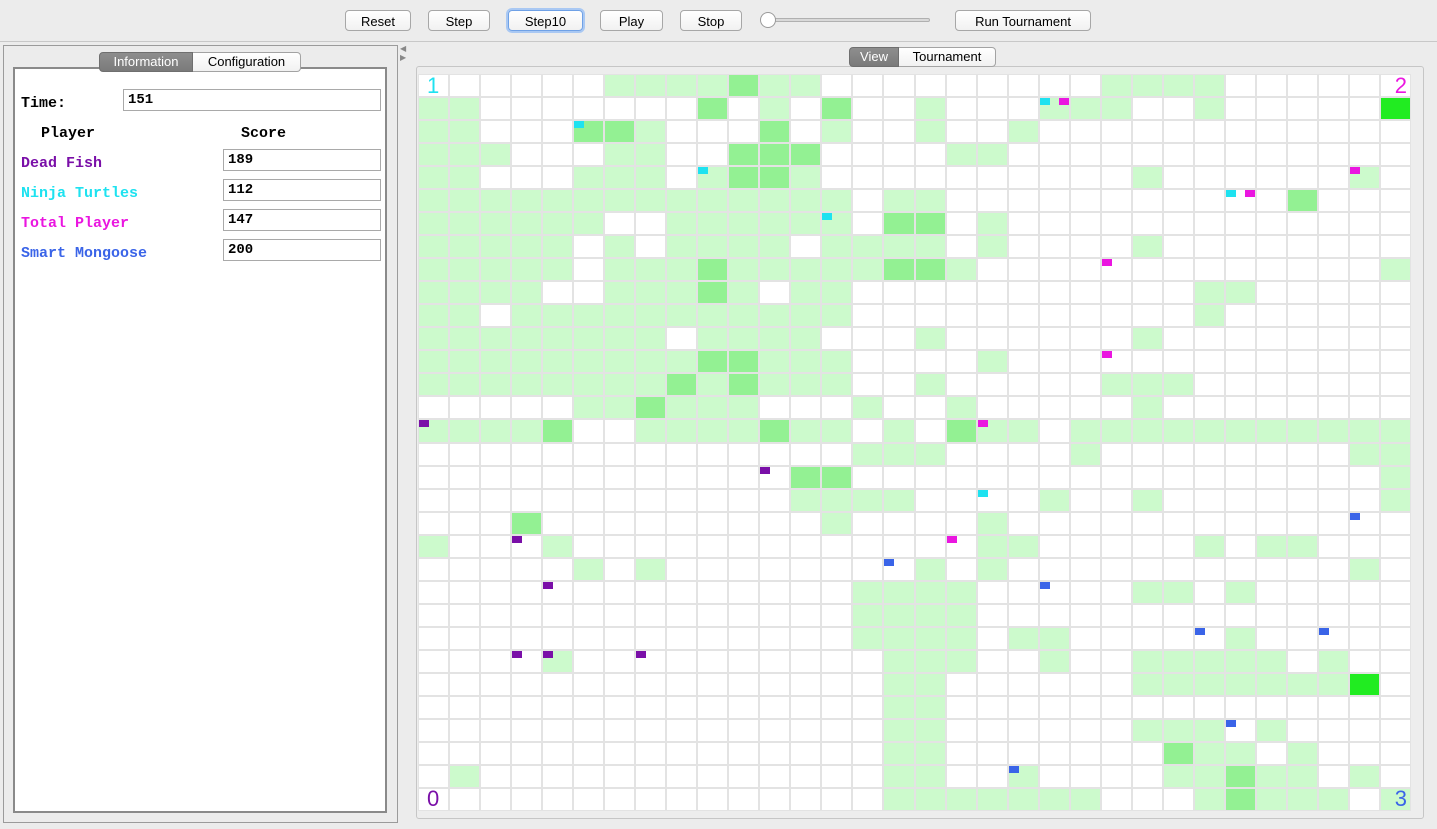 Image resolution: width=1437 pixels, height=829 pixels. What do you see at coordinates (459, 20) in the screenshot?
I see `step-button: Step` at bounding box center [459, 20].